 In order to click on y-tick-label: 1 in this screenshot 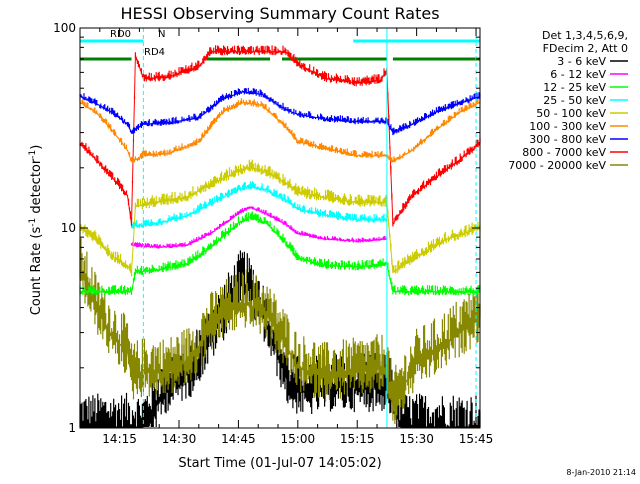, I will do `click(72, 428)`.